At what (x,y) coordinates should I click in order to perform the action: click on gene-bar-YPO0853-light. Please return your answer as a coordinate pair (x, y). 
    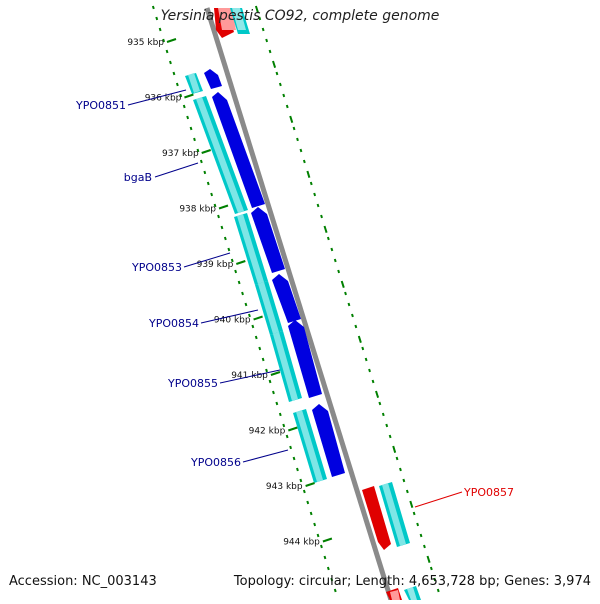
    Looking at the image, I should click on (250, 249).